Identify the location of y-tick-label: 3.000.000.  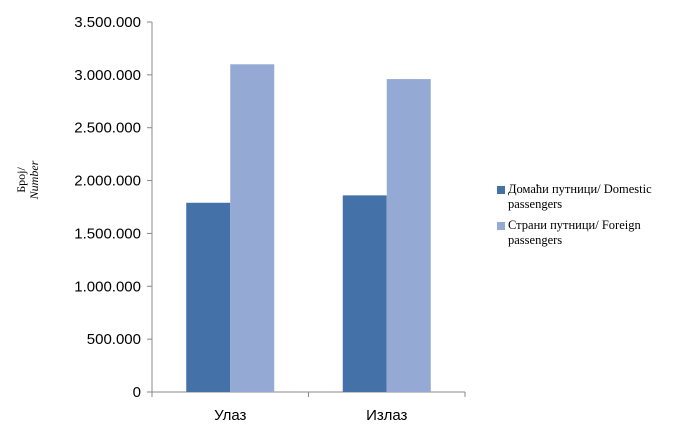
(107, 75).